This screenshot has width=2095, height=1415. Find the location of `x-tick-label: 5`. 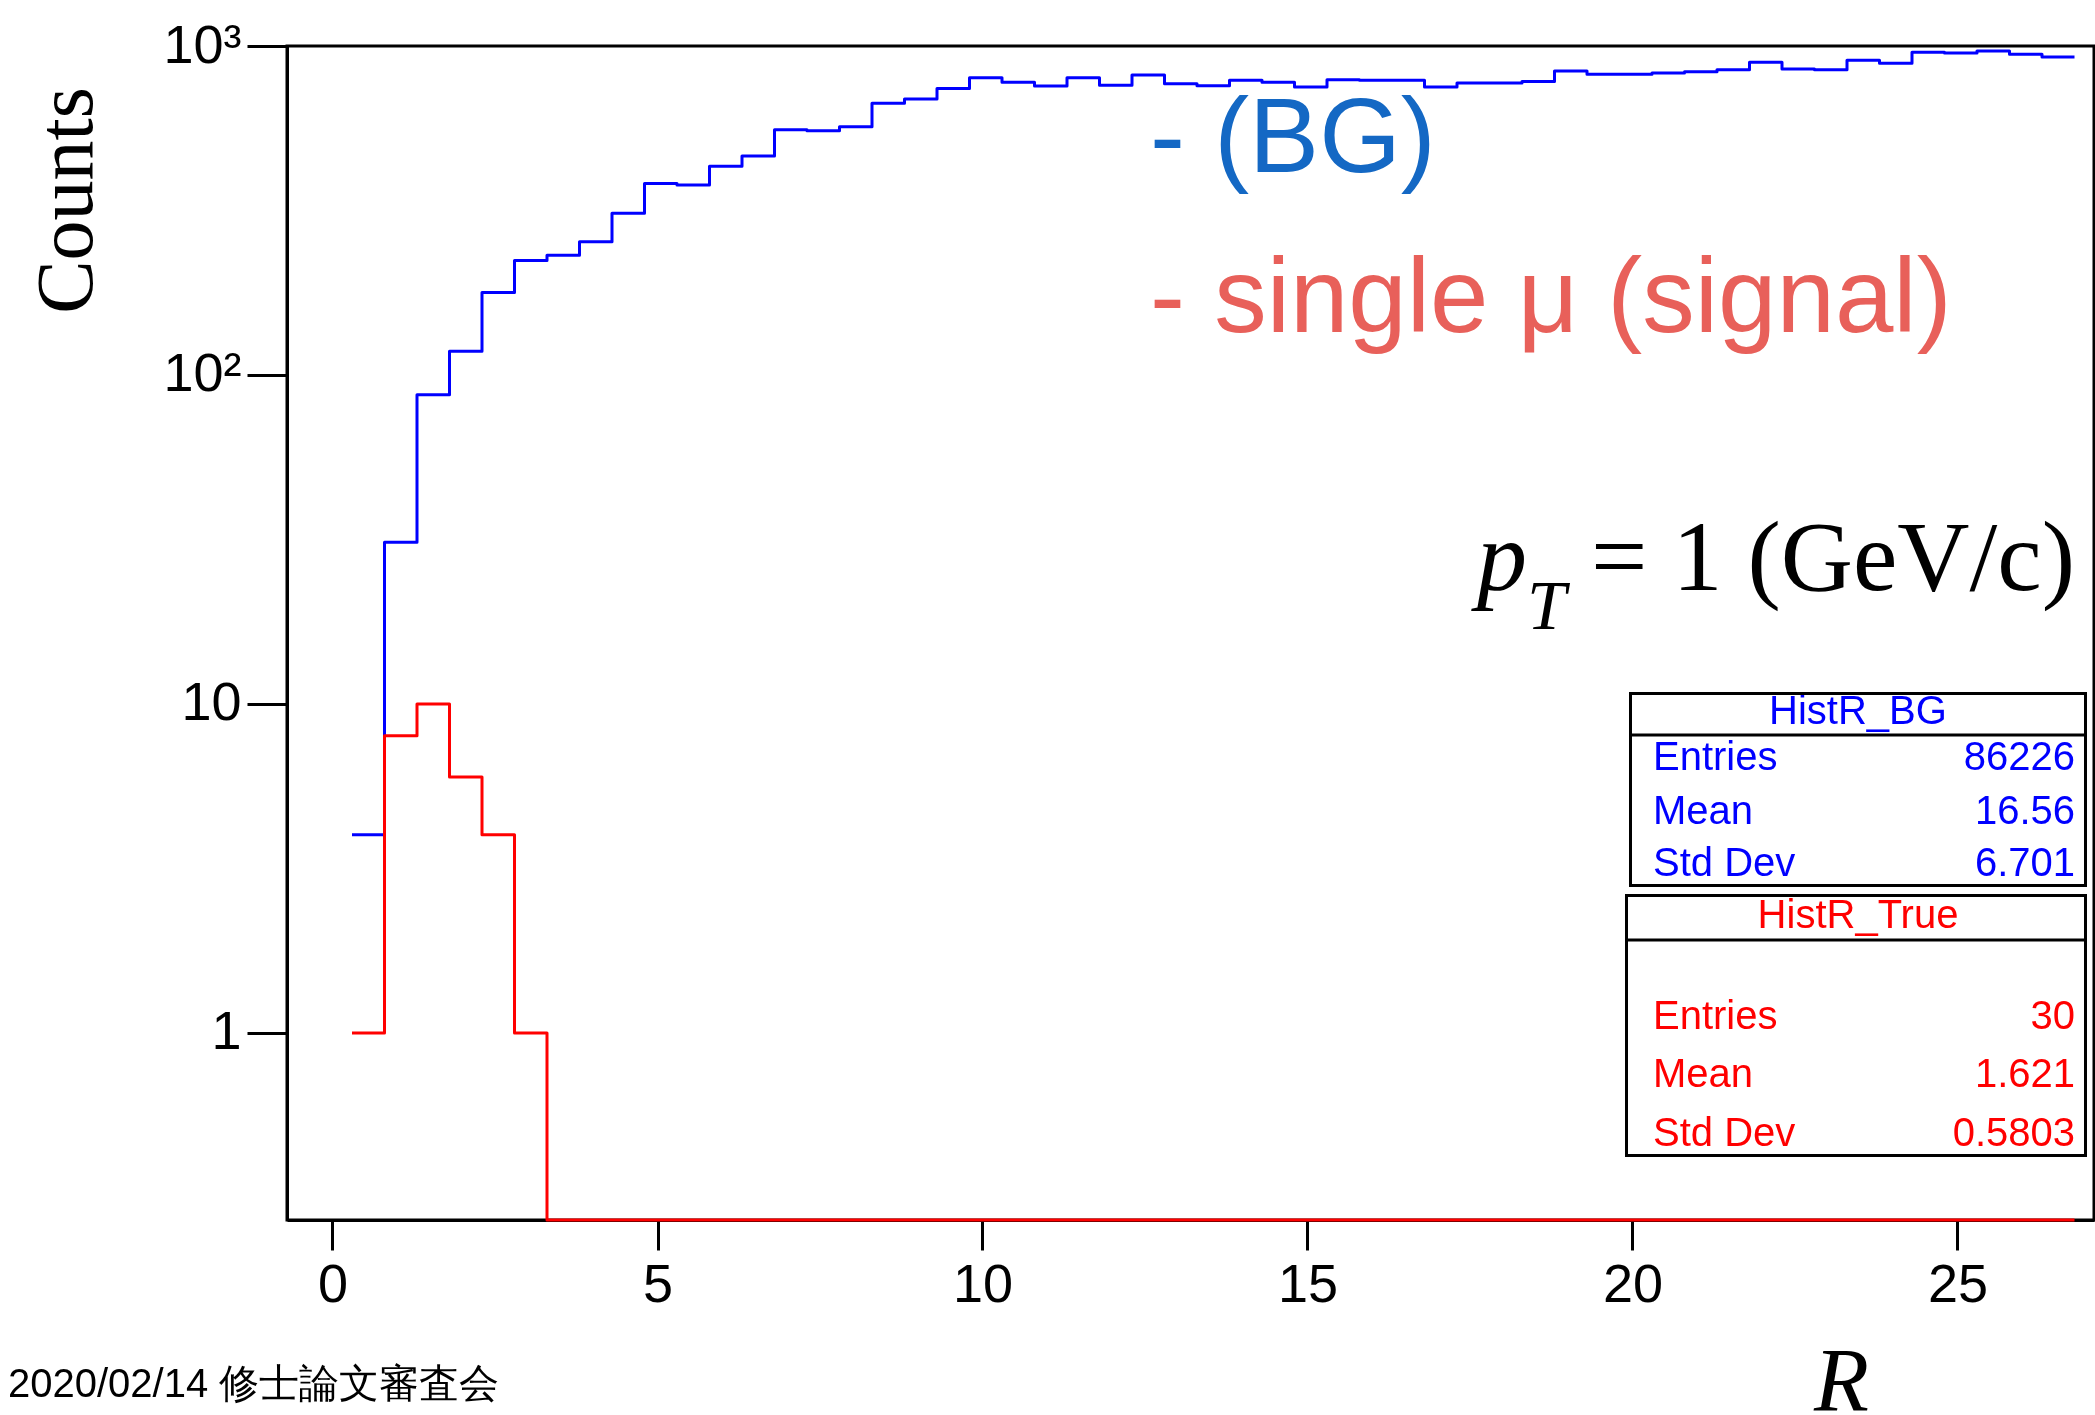

x-tick-label: 5 is located at coordinates (658, 1282).